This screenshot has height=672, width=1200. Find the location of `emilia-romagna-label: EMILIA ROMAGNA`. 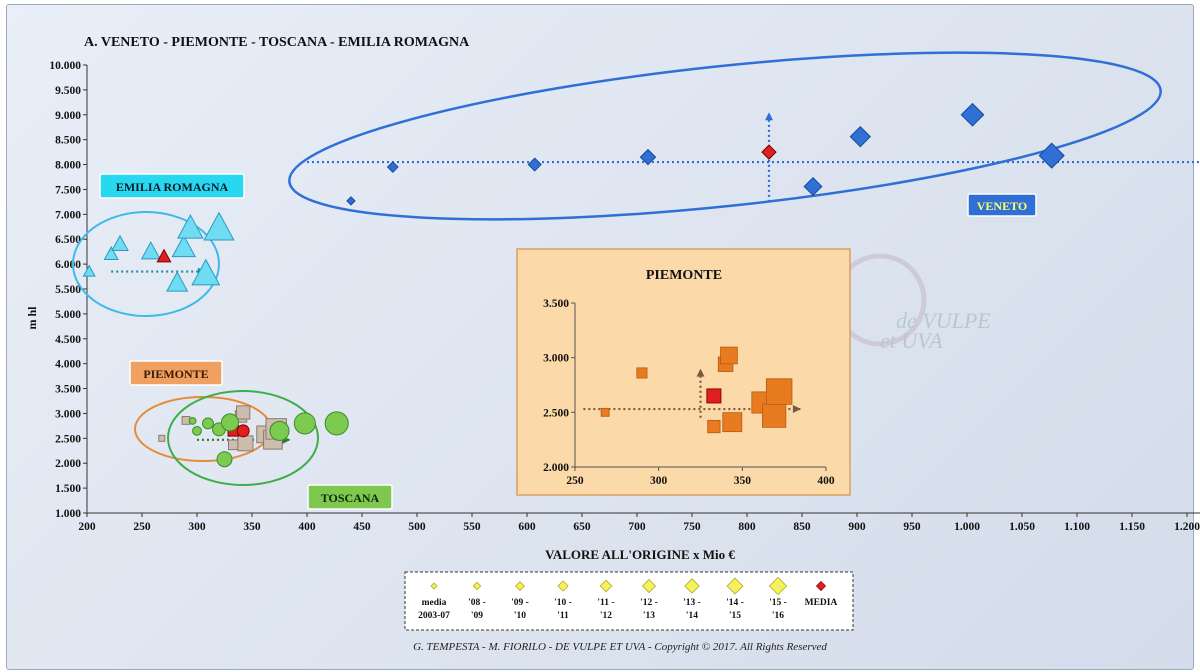

emilia-romagna-label: EMILIA ROMAGNA is located at coordinates (172, 187).